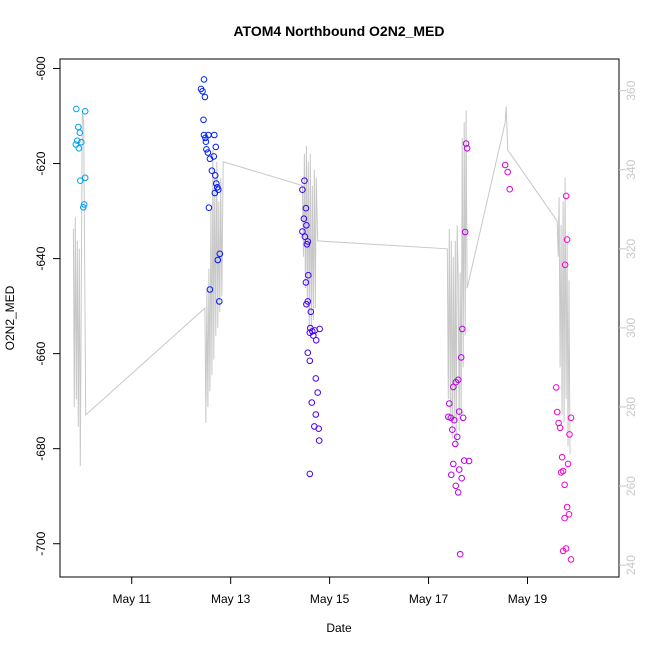  What do you see at coordinates (10, 317) in the screenshot?
I see `y-axis-label: O2N2_MED` at bounding box center [10, 317].